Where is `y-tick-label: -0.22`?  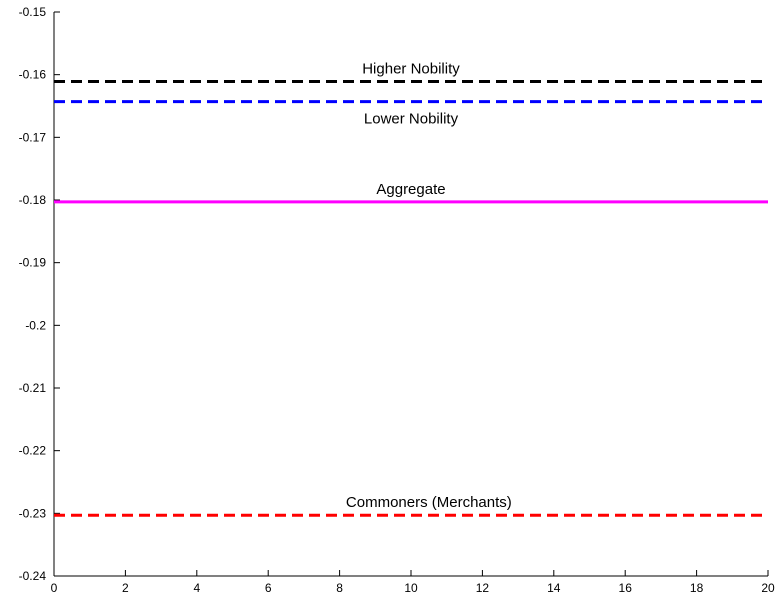 y-tick-label: -0.22 is located at coordinates (33, 451).